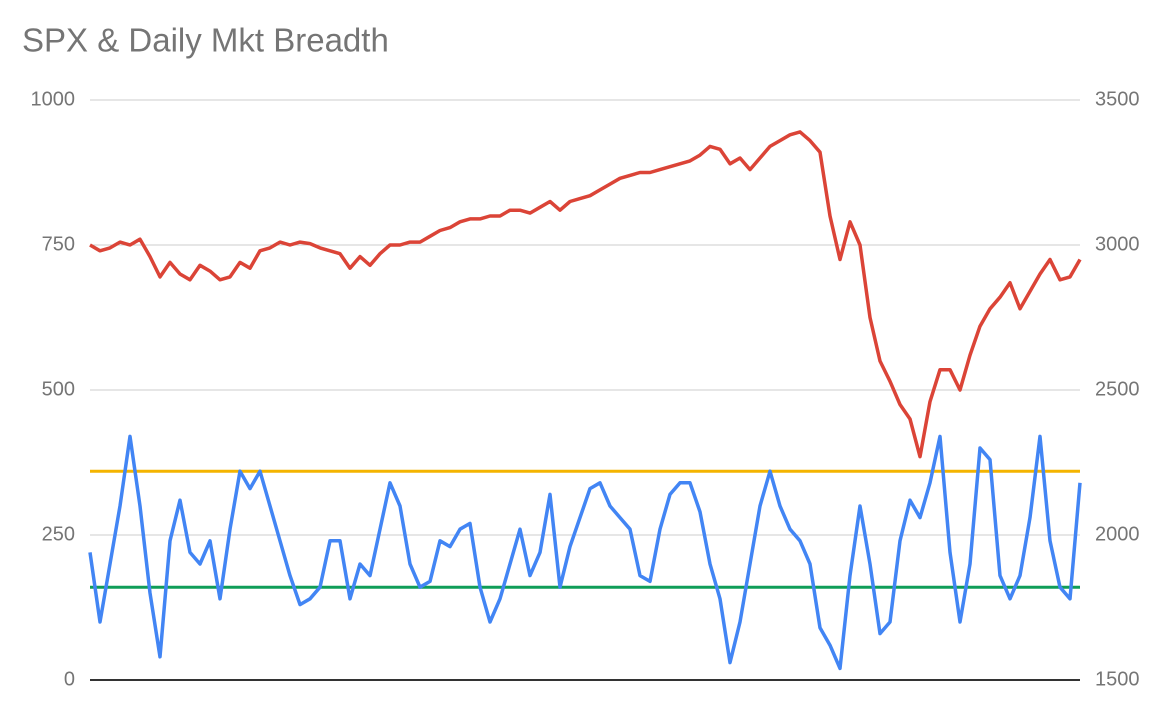  I want to click on y-tick-label: 500, so click(58, 389).